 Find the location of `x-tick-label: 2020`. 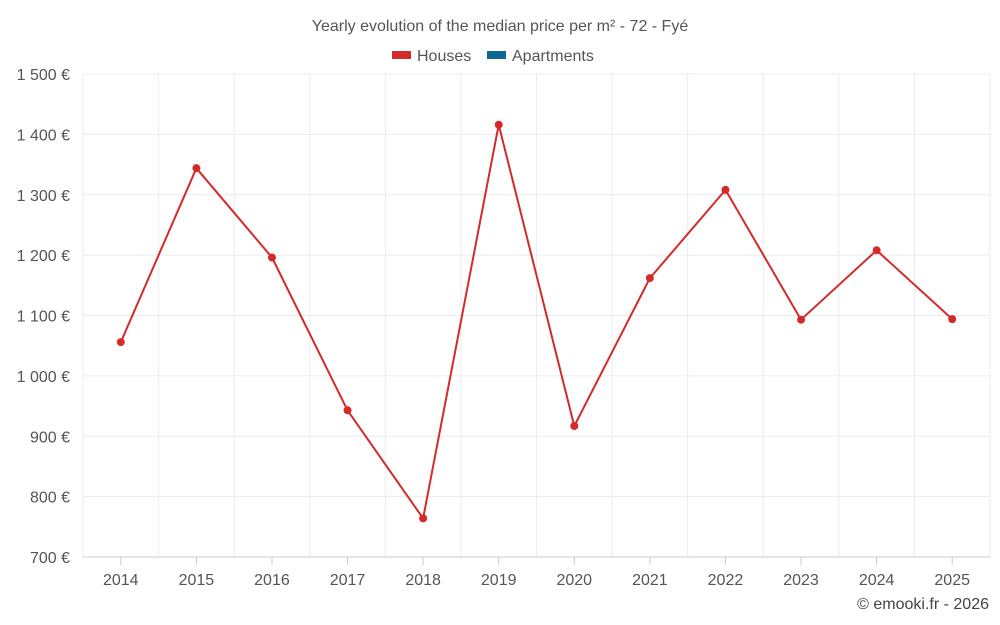

x-tick-label: 2020 is located at coordinates (574, 580).